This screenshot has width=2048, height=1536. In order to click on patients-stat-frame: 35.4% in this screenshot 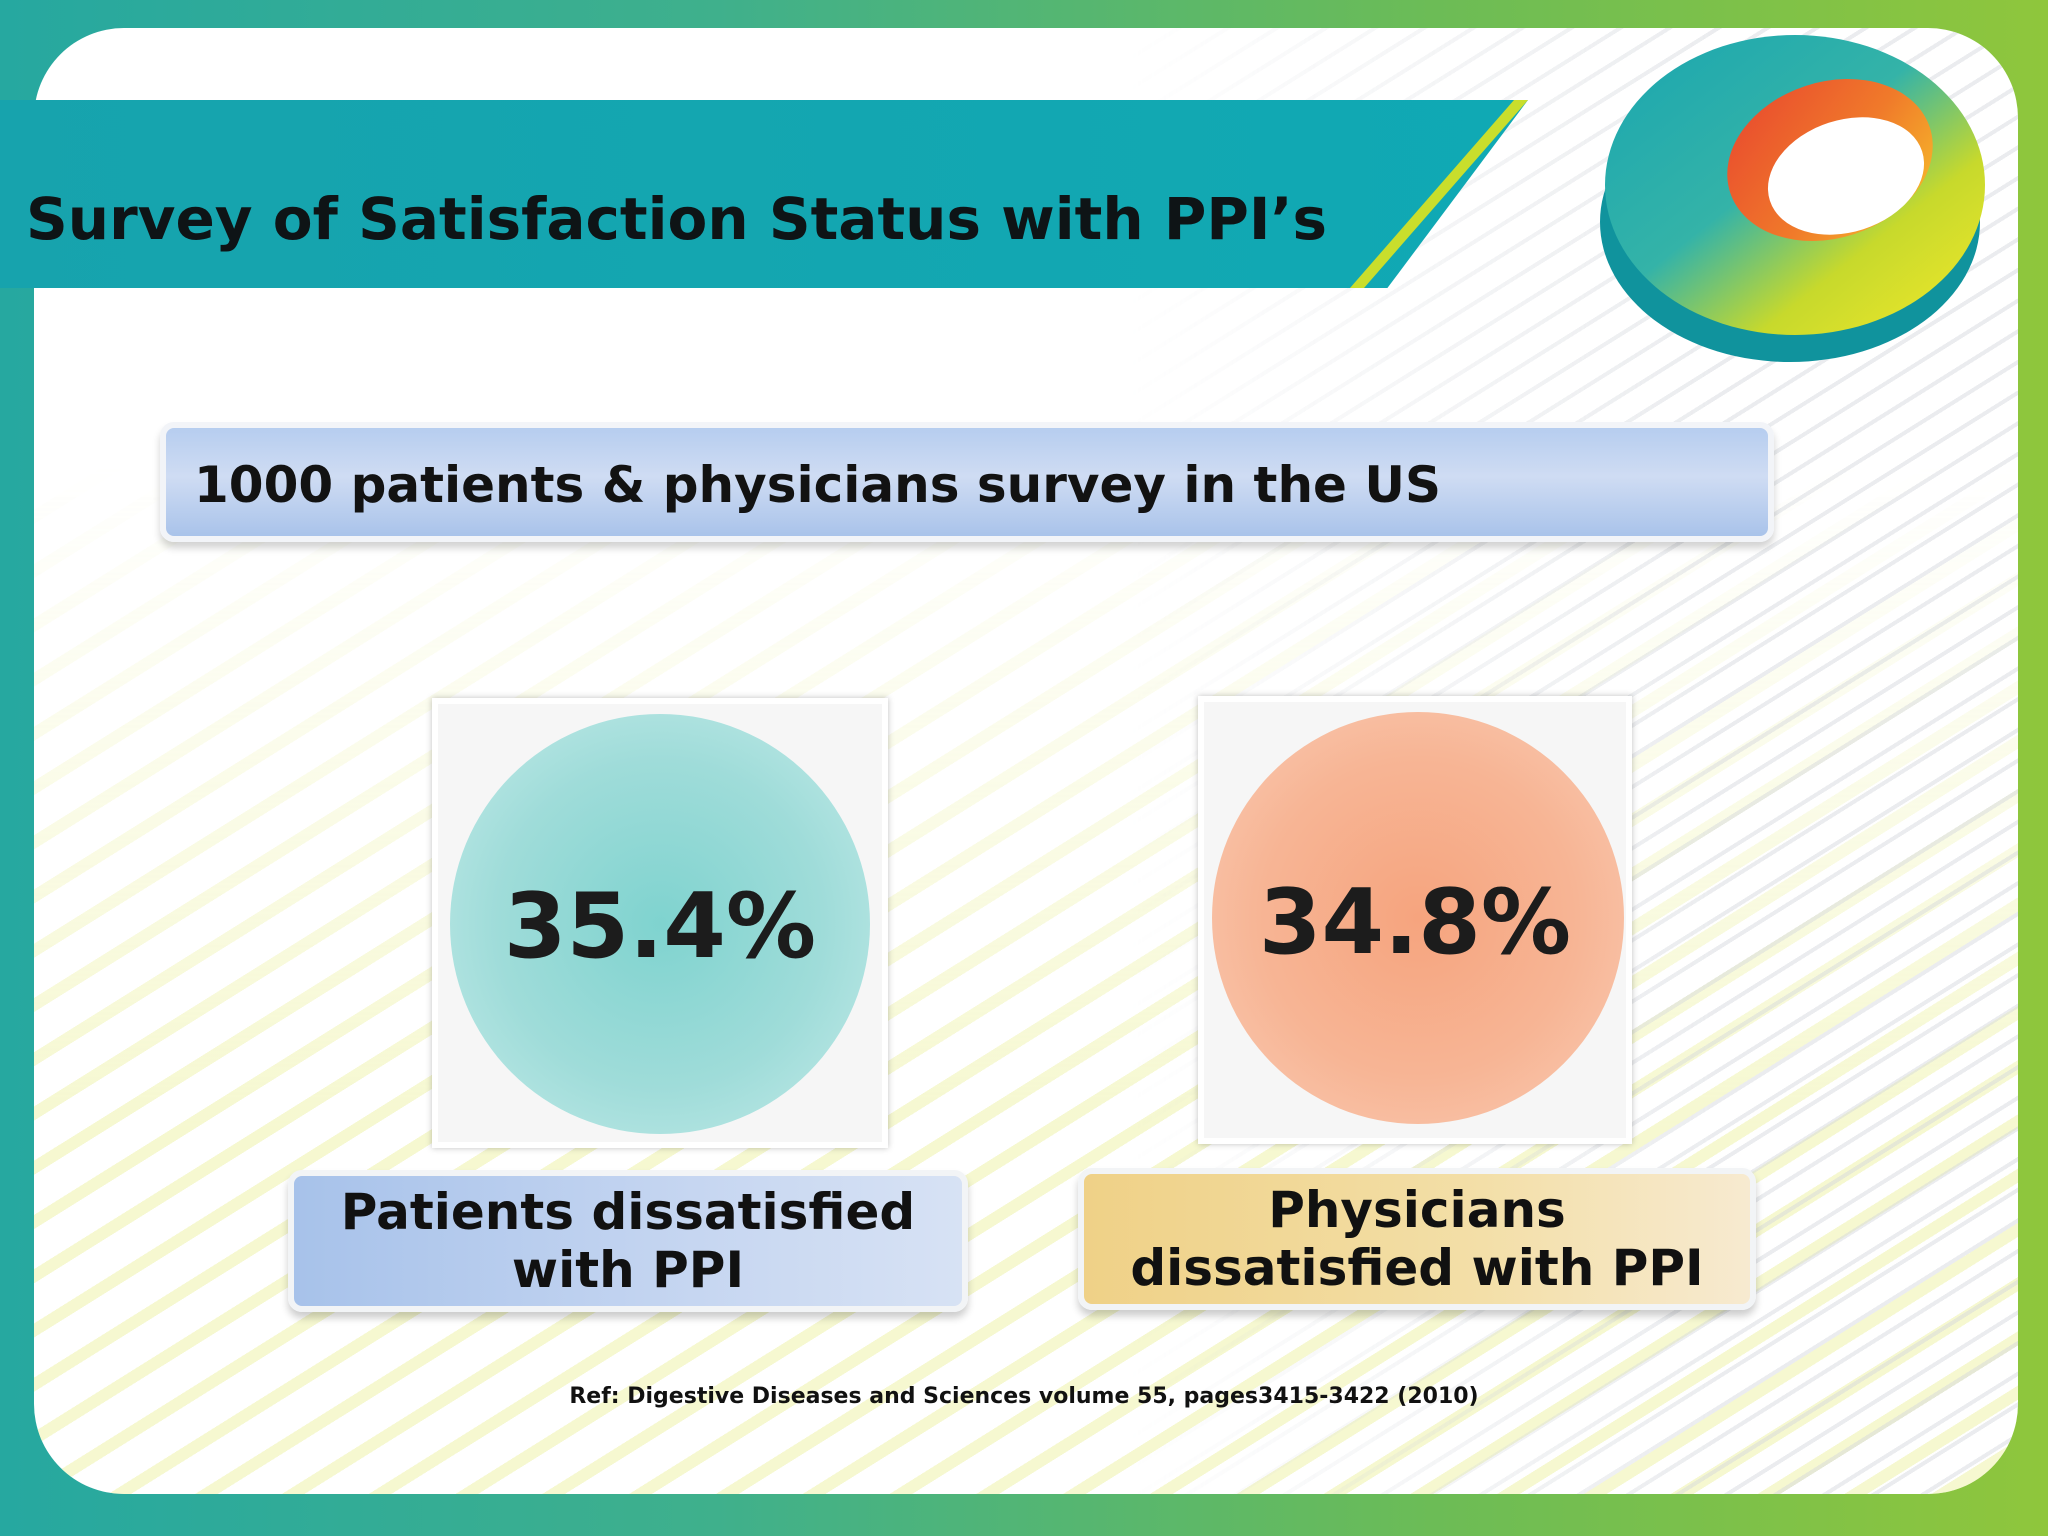, I will do `click(660, 923)`.